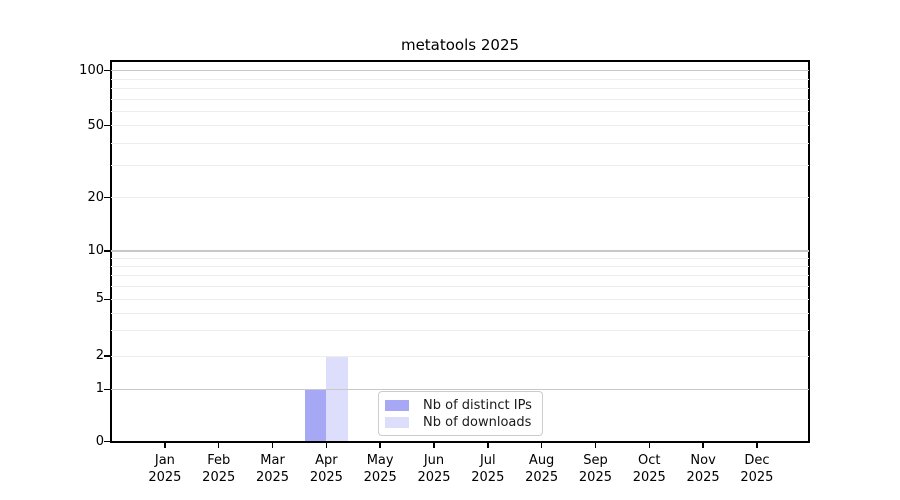 The image size is (900, 500). Describe the element at coordinates (91, 70) in the screenshot. I see `y-tick-label: 100` at that location.